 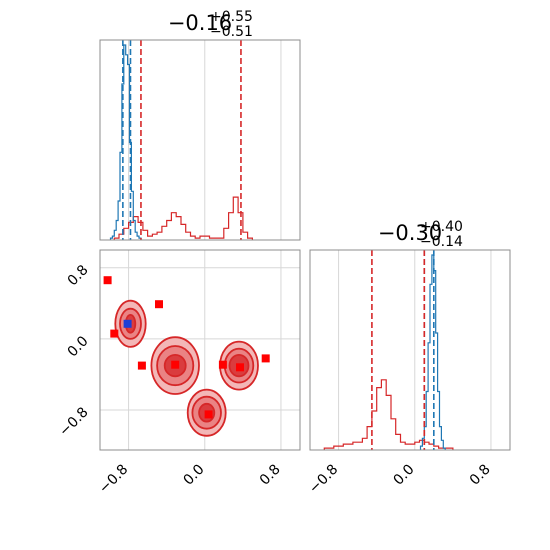 What do you see at coordinates (388, 414) in the screenshot?
I see `hist-y-red` at bounding box center [388, 414].